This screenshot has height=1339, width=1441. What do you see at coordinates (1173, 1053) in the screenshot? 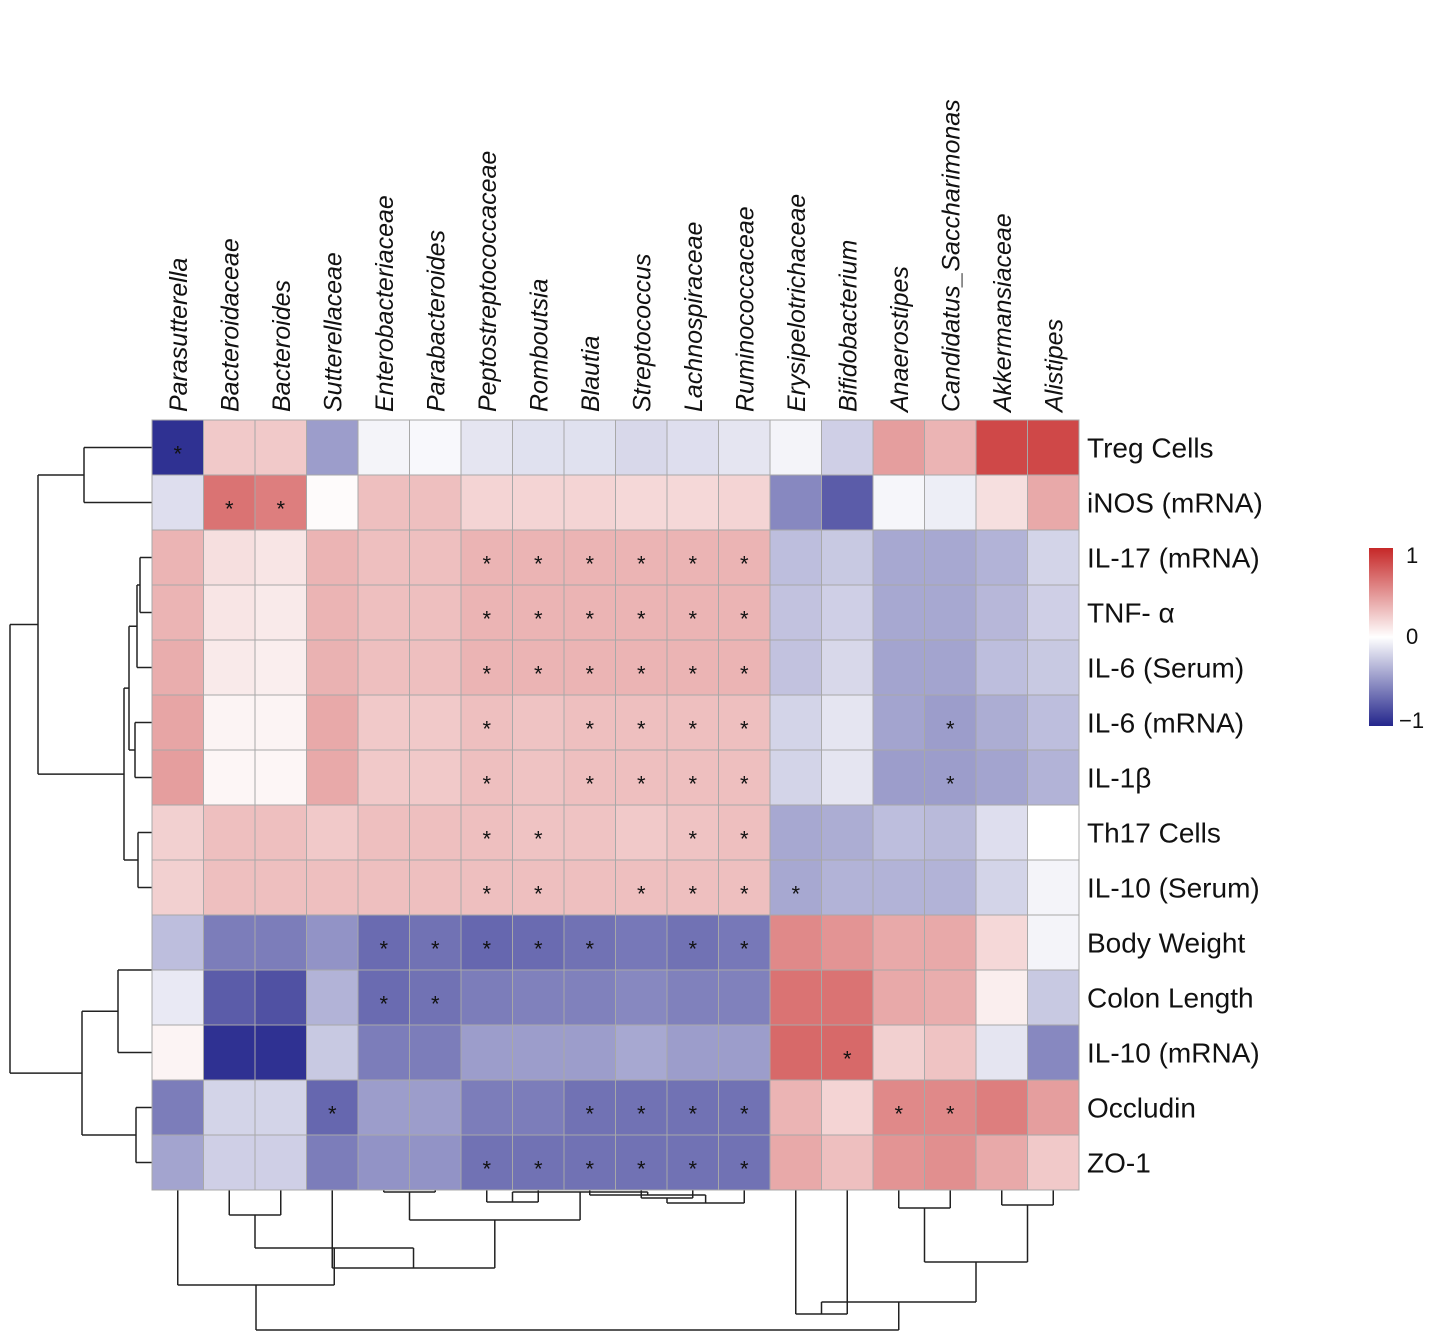
I see `row-label: IL-10 (mRNA)` at bounding box center [1173, 1053].